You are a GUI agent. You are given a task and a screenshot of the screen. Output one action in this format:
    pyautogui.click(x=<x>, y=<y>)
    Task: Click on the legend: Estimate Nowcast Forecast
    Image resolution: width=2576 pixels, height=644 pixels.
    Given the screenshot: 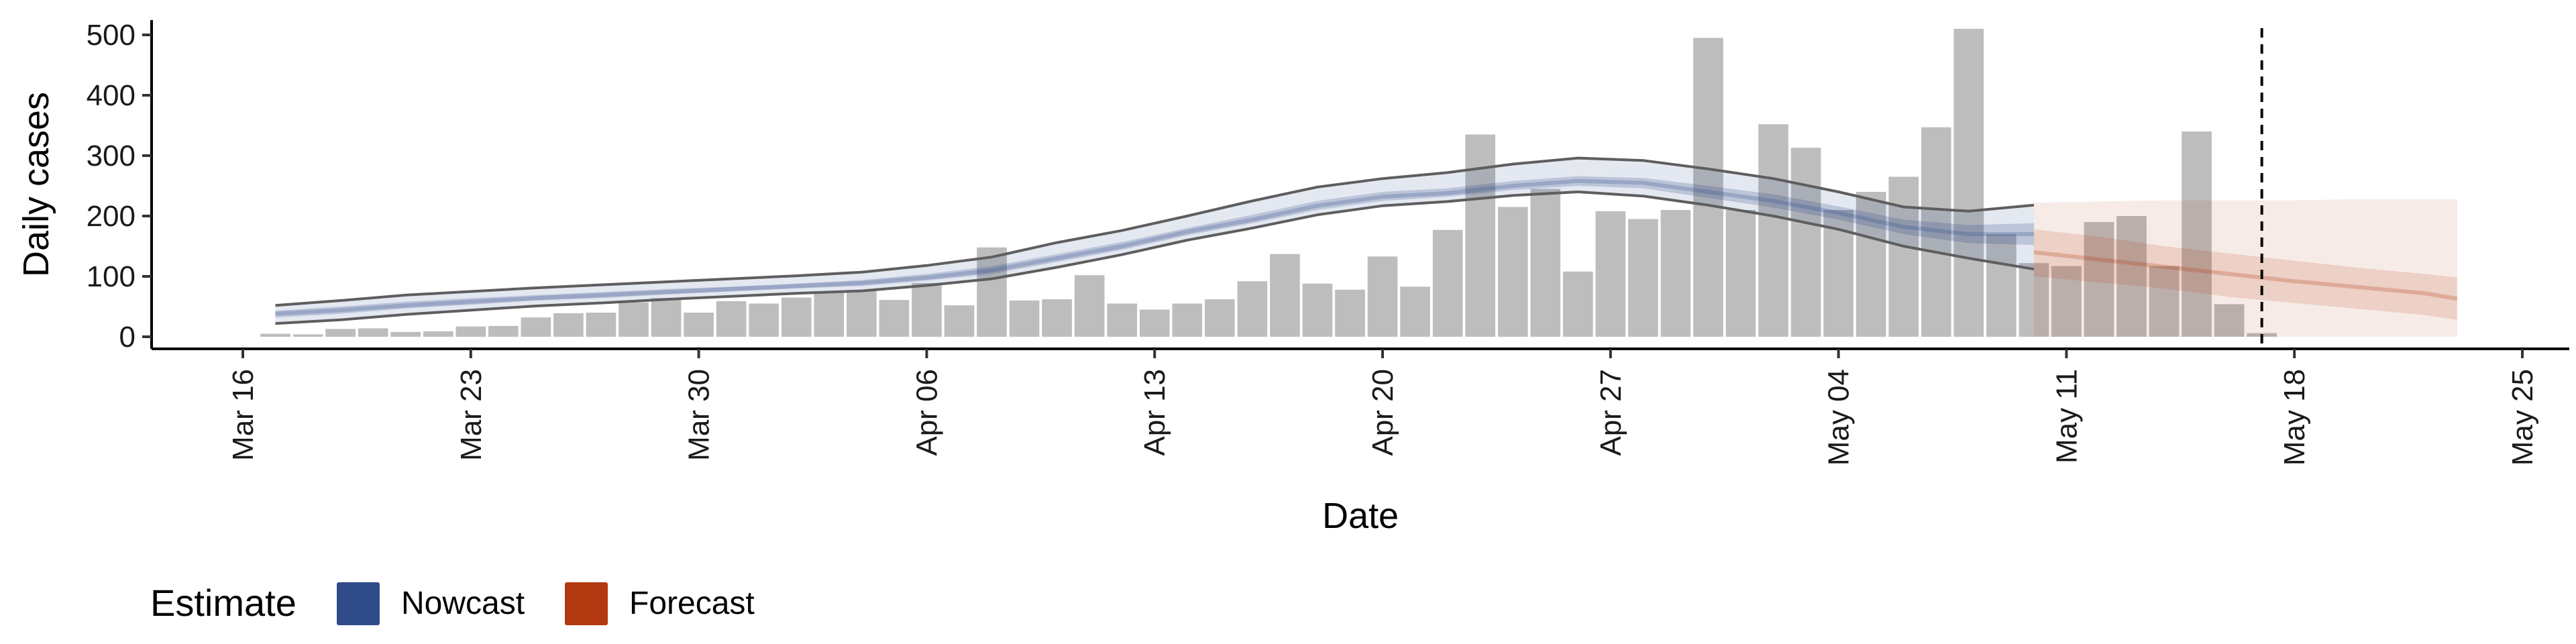 What is the action you would take?
    pyautogui.click(x=452, y=603)
    